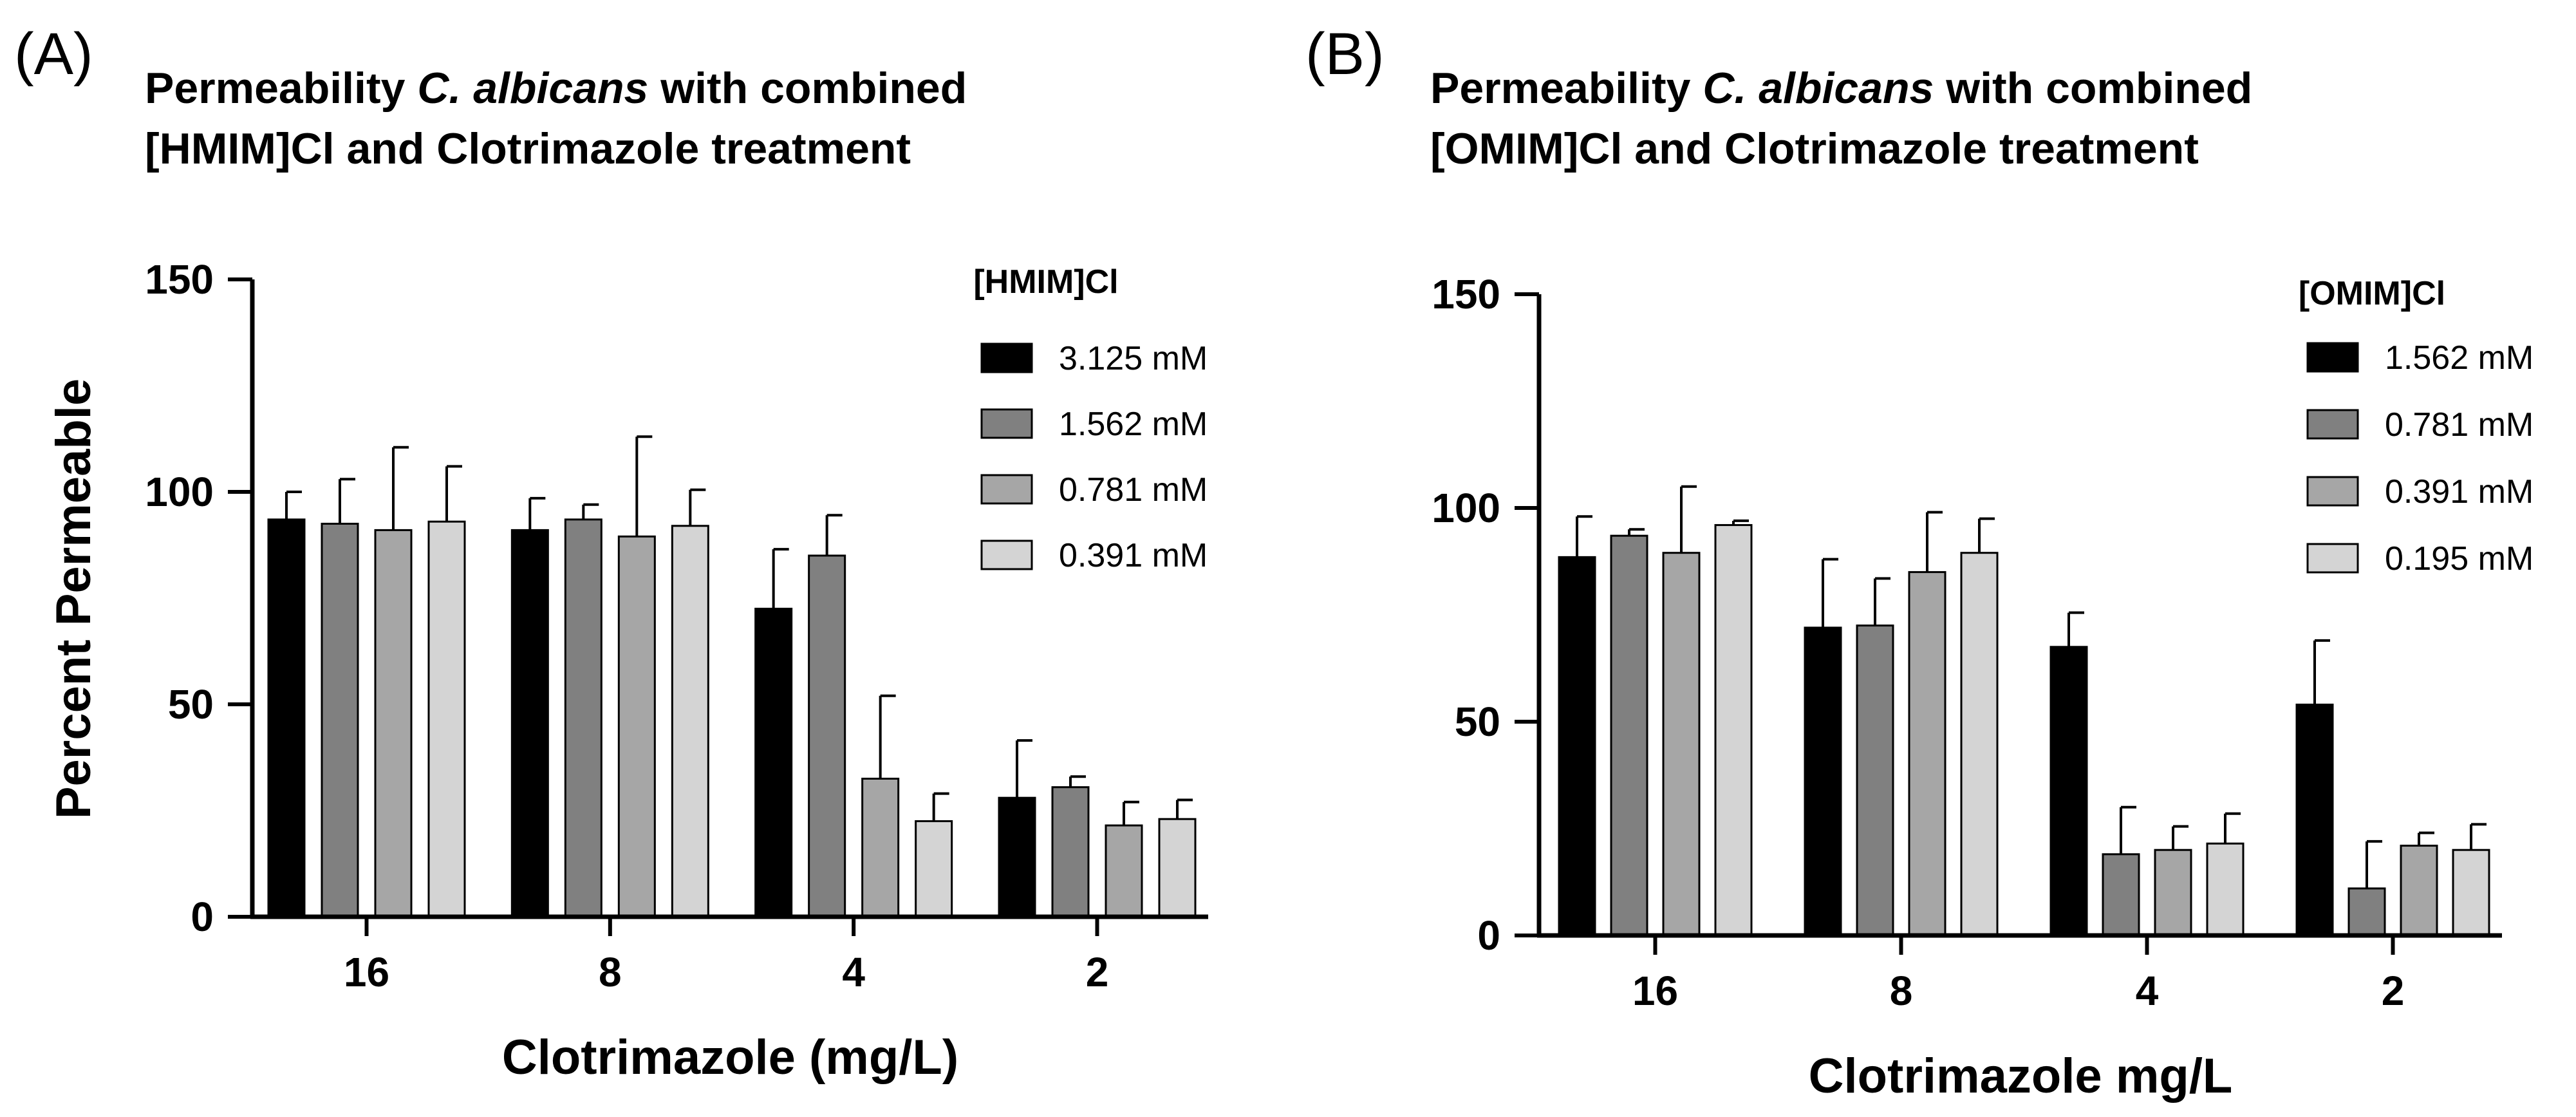 Image resolution: width=2576 pixels, height=1117 pixels. What do you see at coordinates (1133, 555) in the screenshot?
I see `a-legend-label-3: 0.391 mM` at bounding box center [1133, 555].